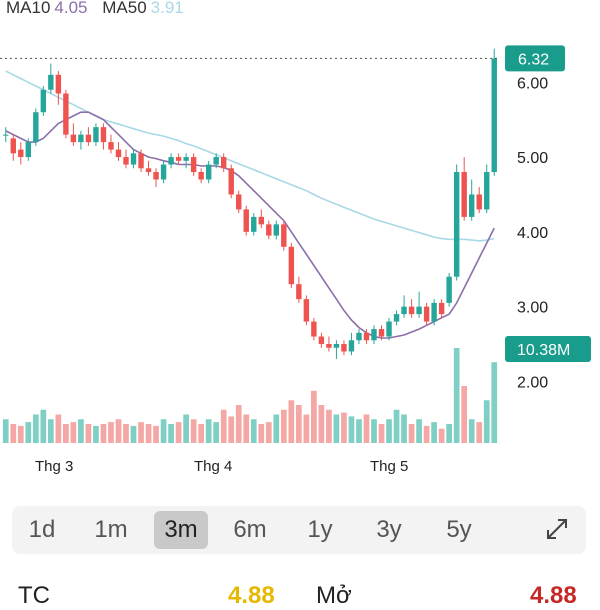  What do you see at coordinates (543, 350) in the screenshot?
I see `volume-tag-value: 10.38M` at bounding box center [543, 350].